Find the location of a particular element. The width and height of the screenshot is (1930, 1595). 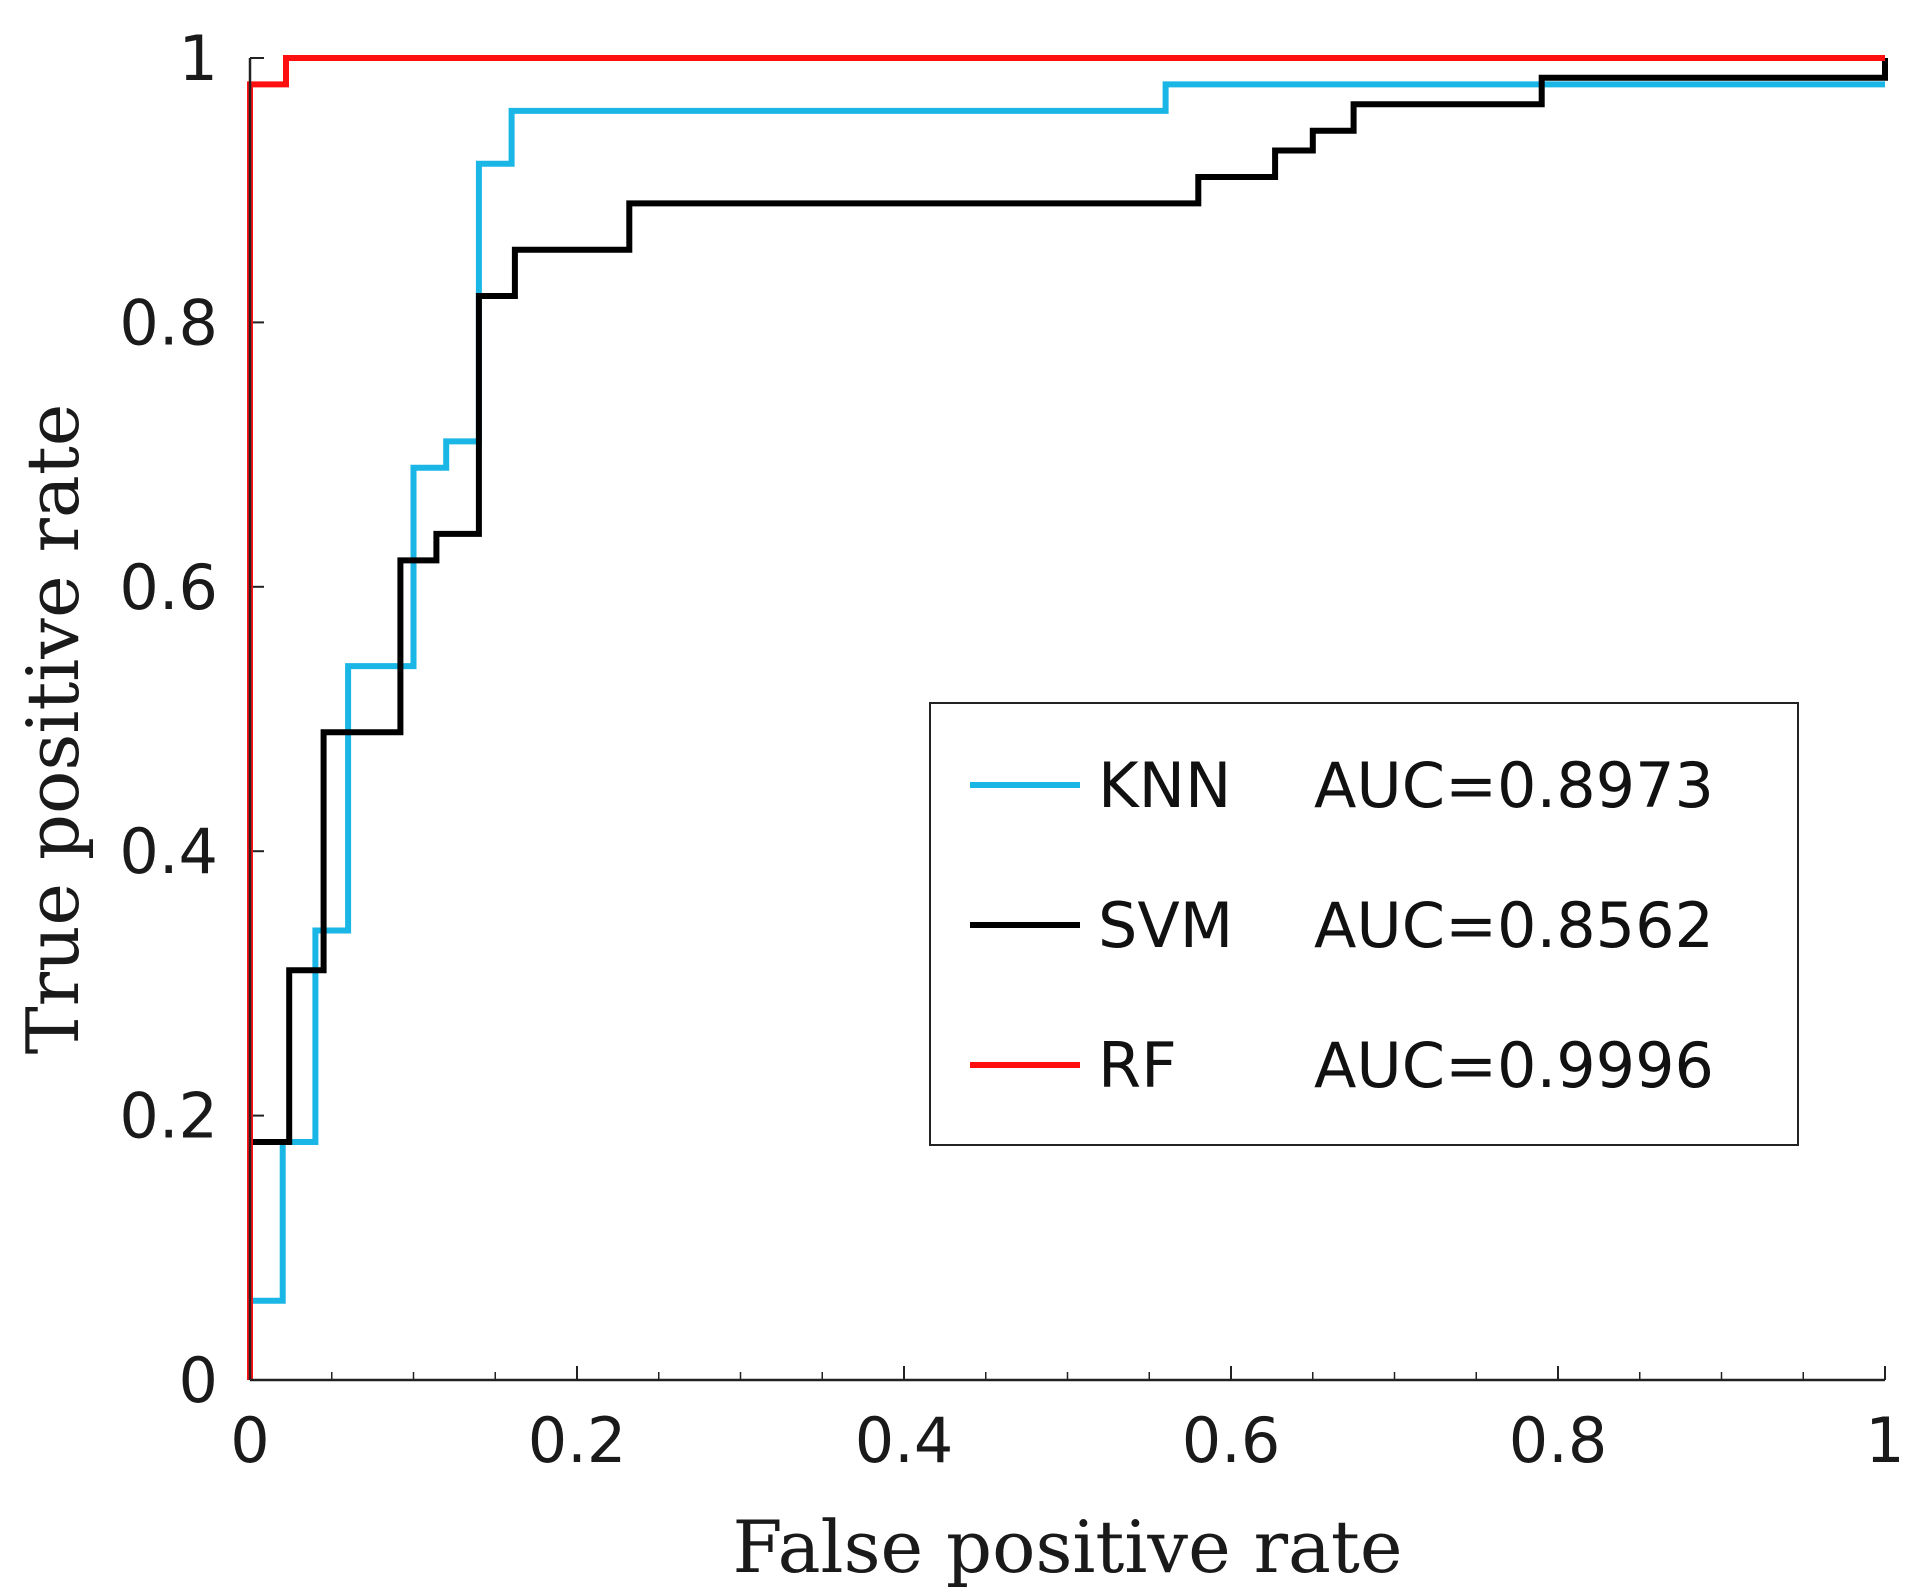

x-tick-label: 0.2 is located at coordinates (577, 1440).